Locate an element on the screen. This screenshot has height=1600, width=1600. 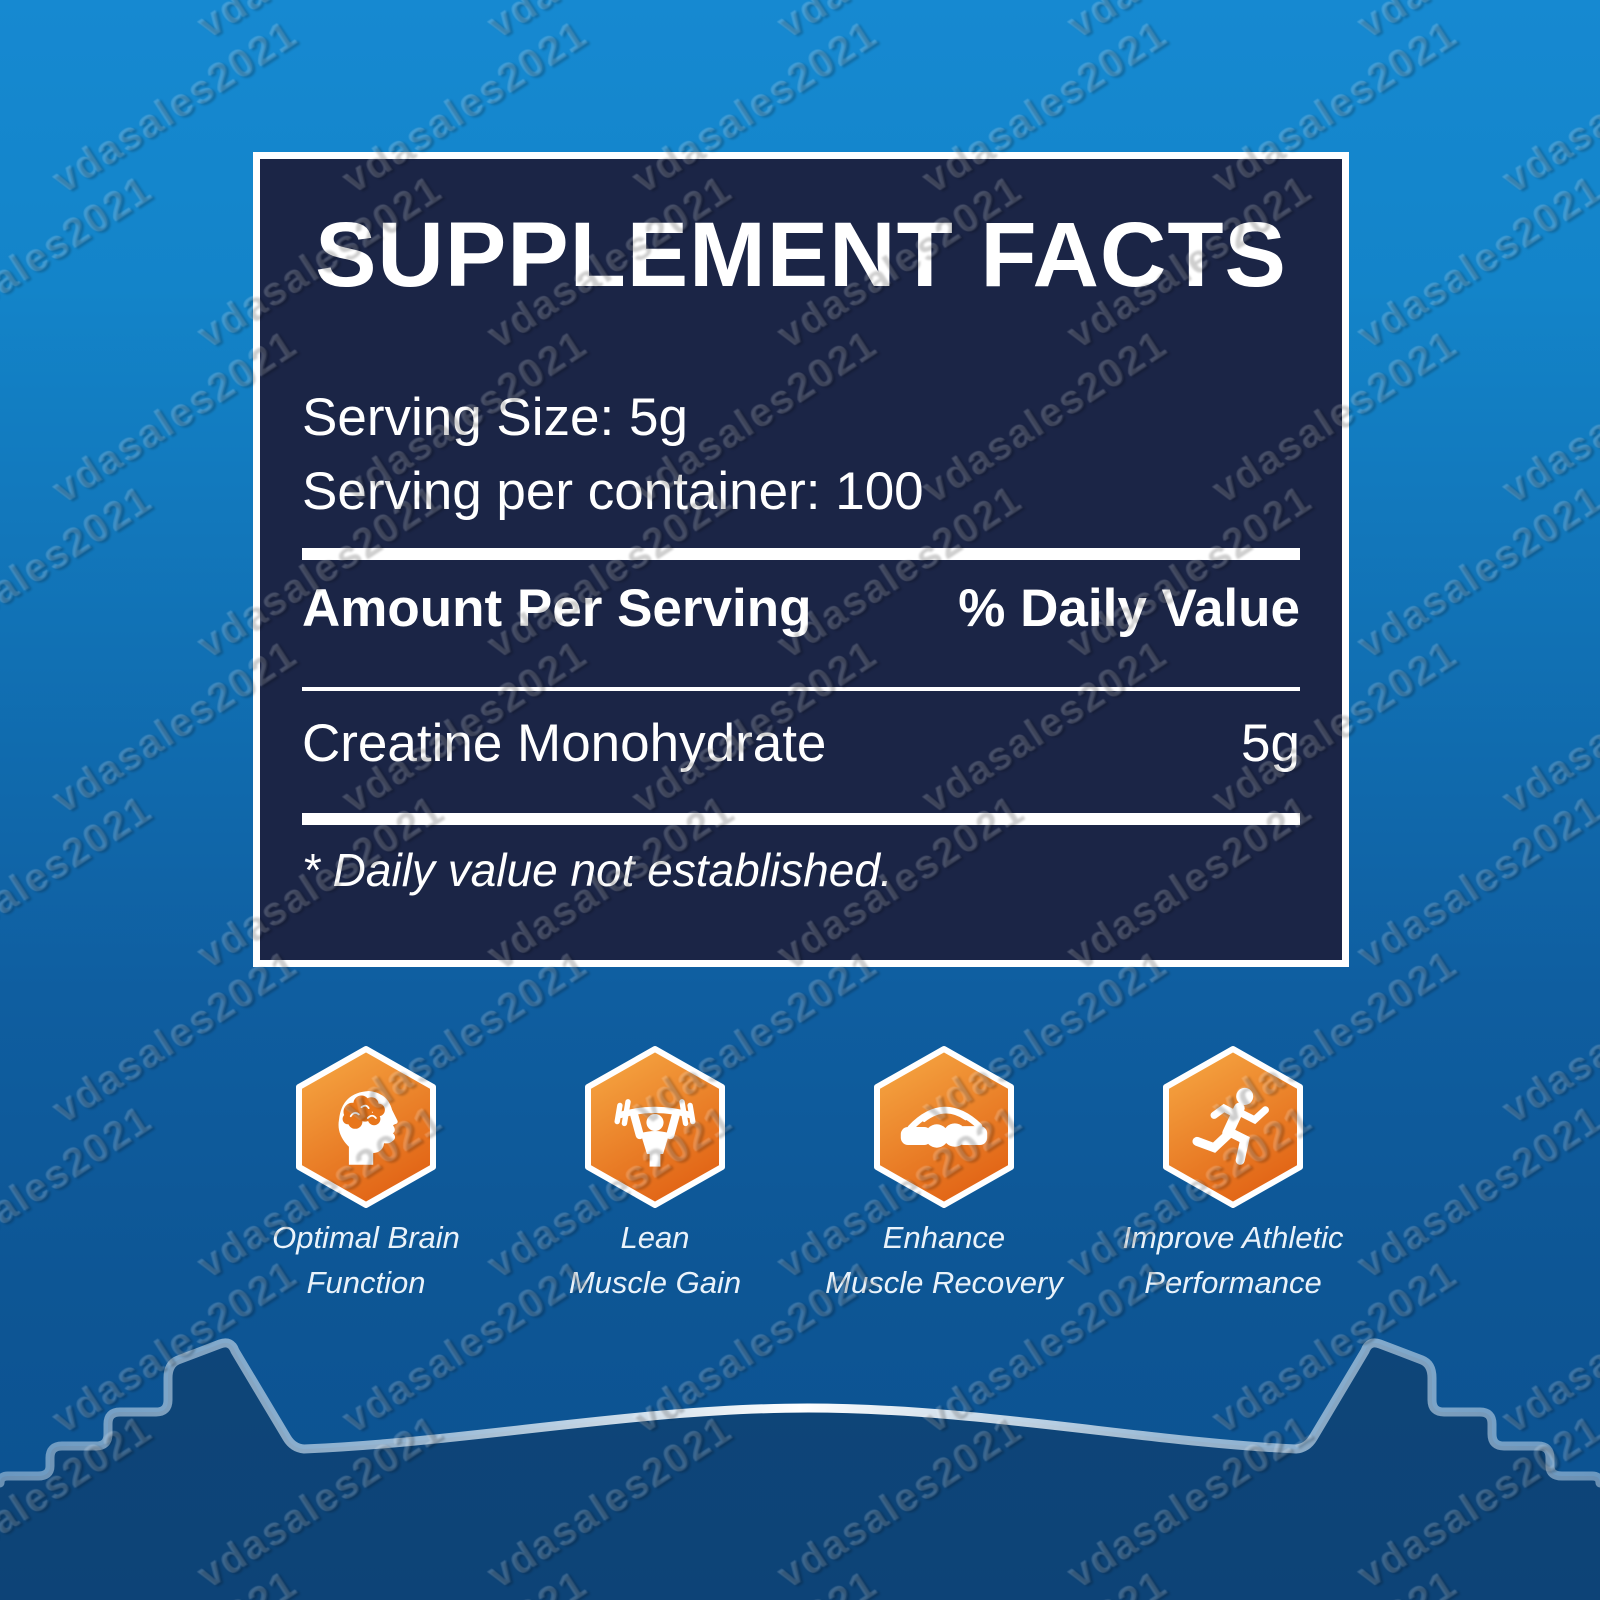
daily-value-footnote: * Daily value not established. is located at coordinates (597, 870).